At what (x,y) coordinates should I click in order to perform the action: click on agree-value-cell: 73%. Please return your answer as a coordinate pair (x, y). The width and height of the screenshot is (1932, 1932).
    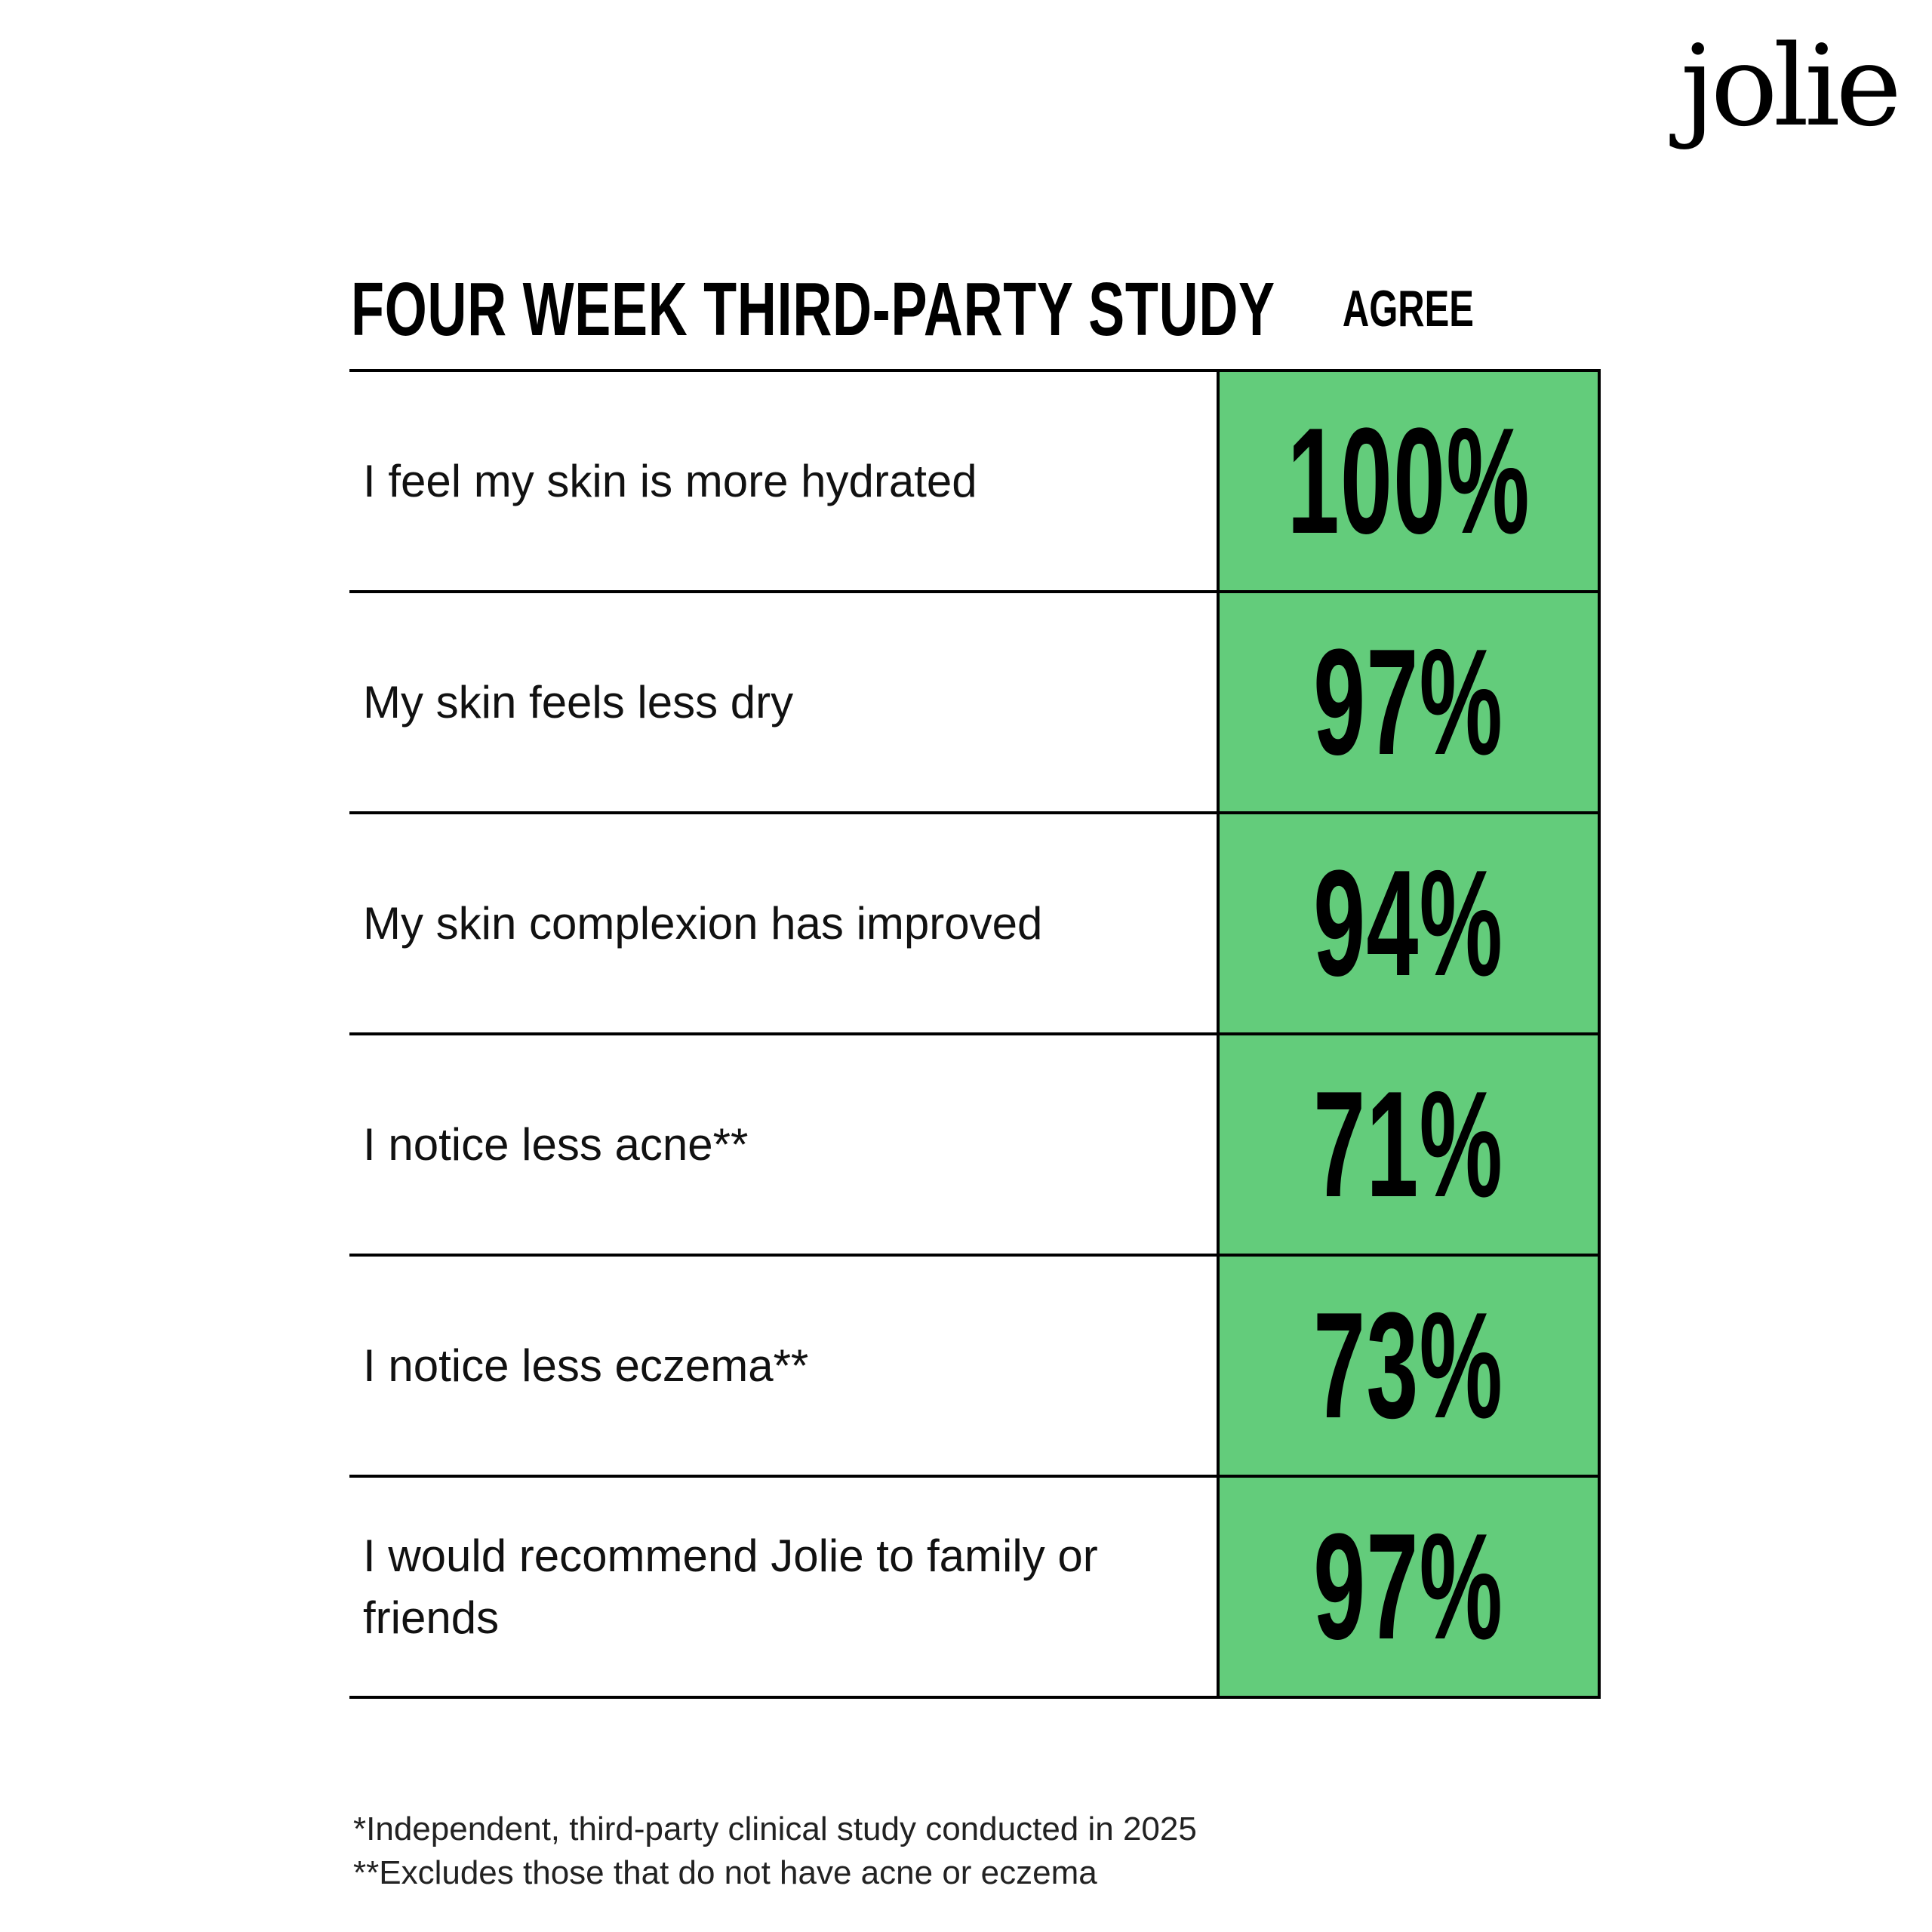
    Looking at the image, I should click on (1409, 1366).